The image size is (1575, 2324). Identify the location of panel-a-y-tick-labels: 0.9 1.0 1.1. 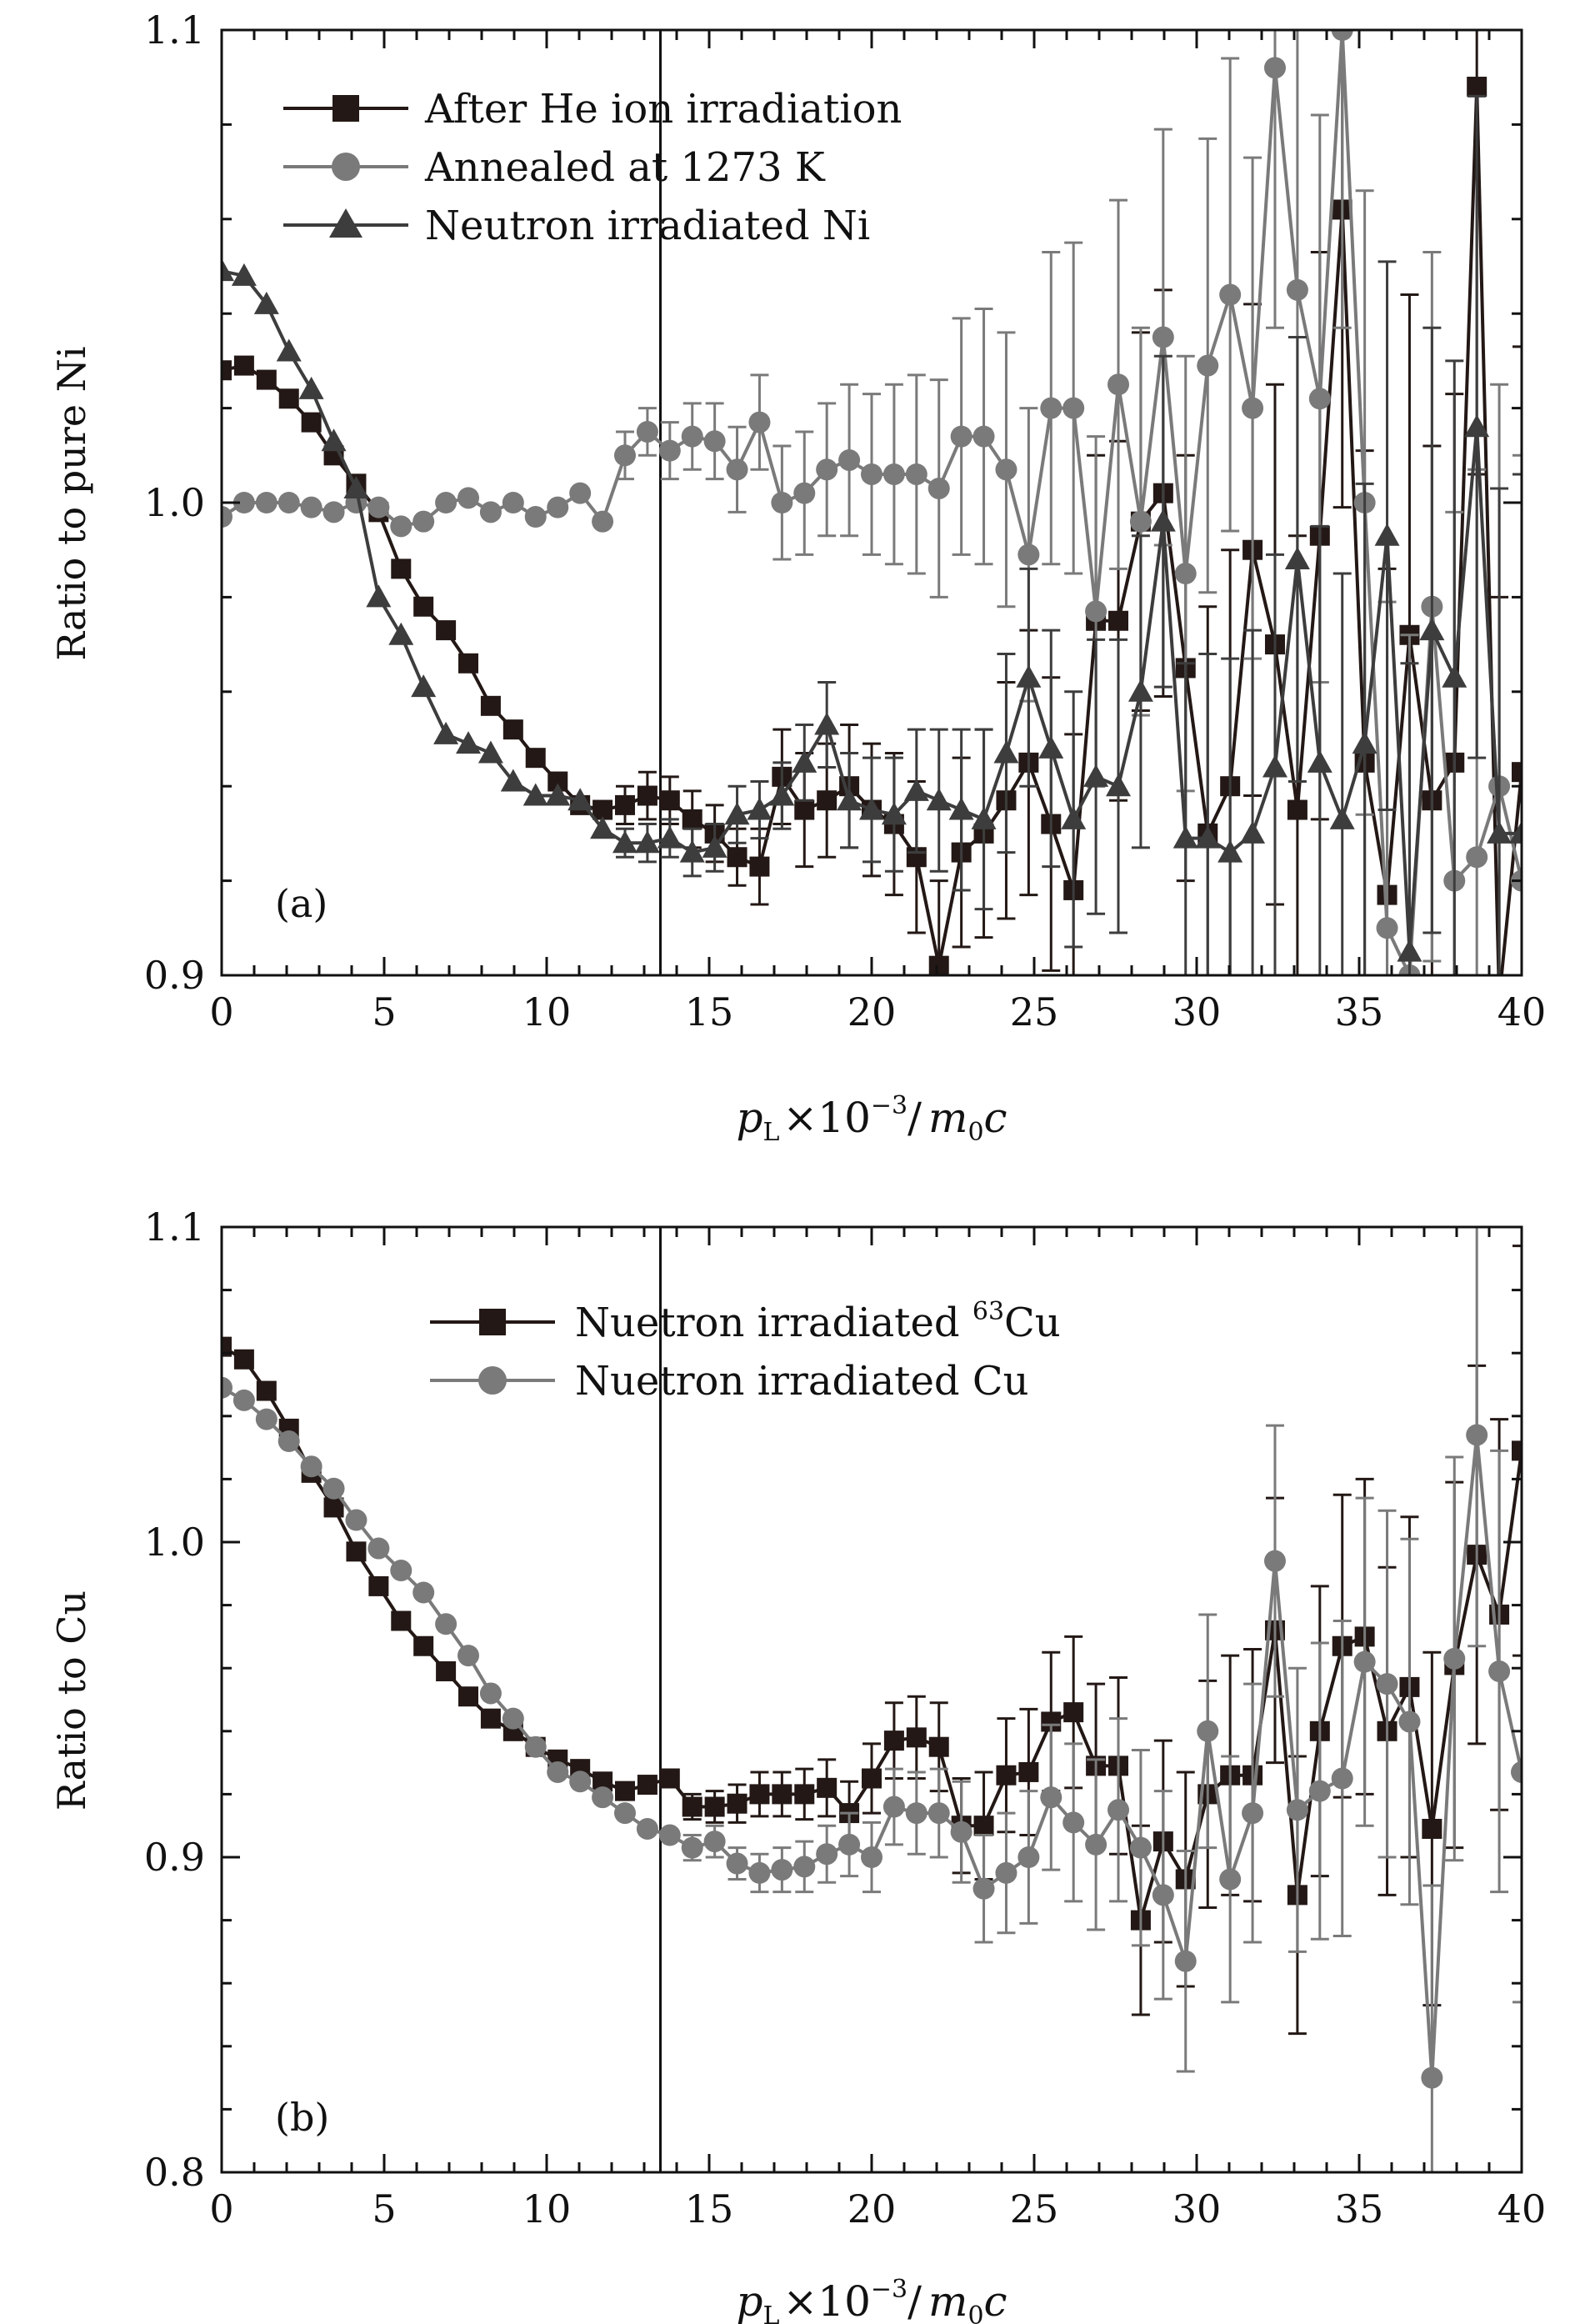
(174, 503).